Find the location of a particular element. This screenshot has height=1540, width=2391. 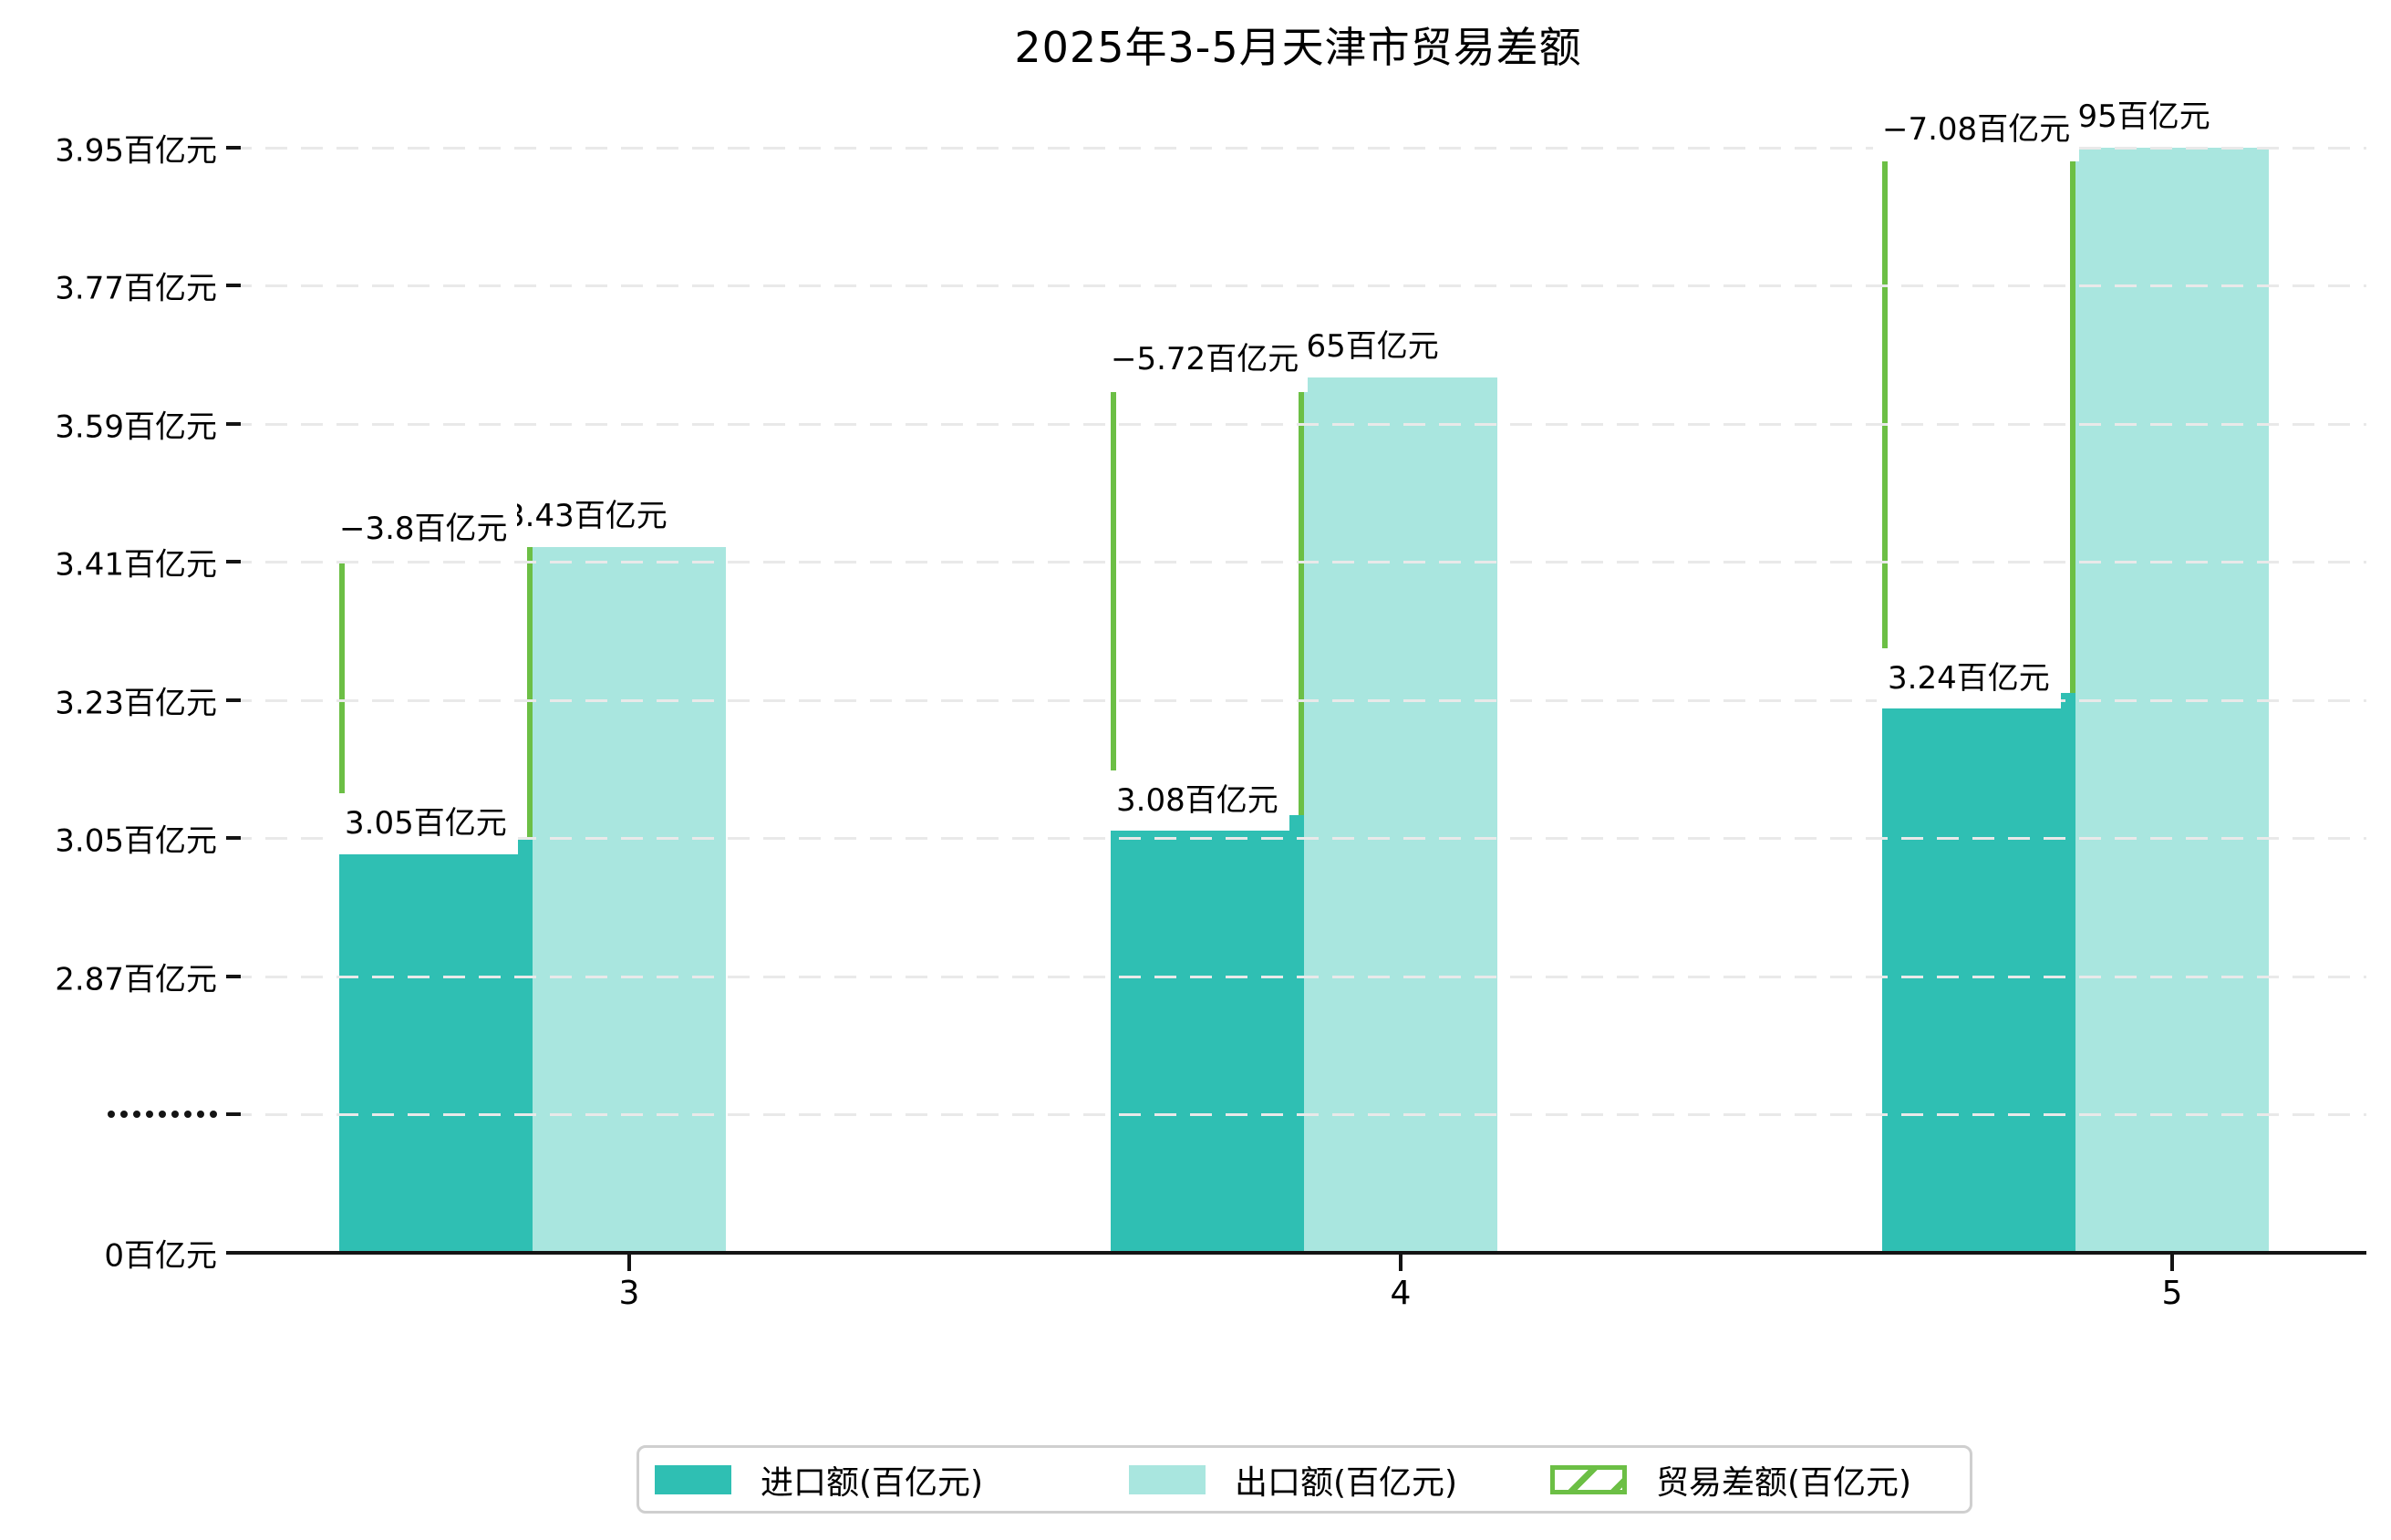

legend: 进口额(百亿元) 出口额(百亿元) 贸易差额(百亿元) is located at coordinates (1304, 1479).